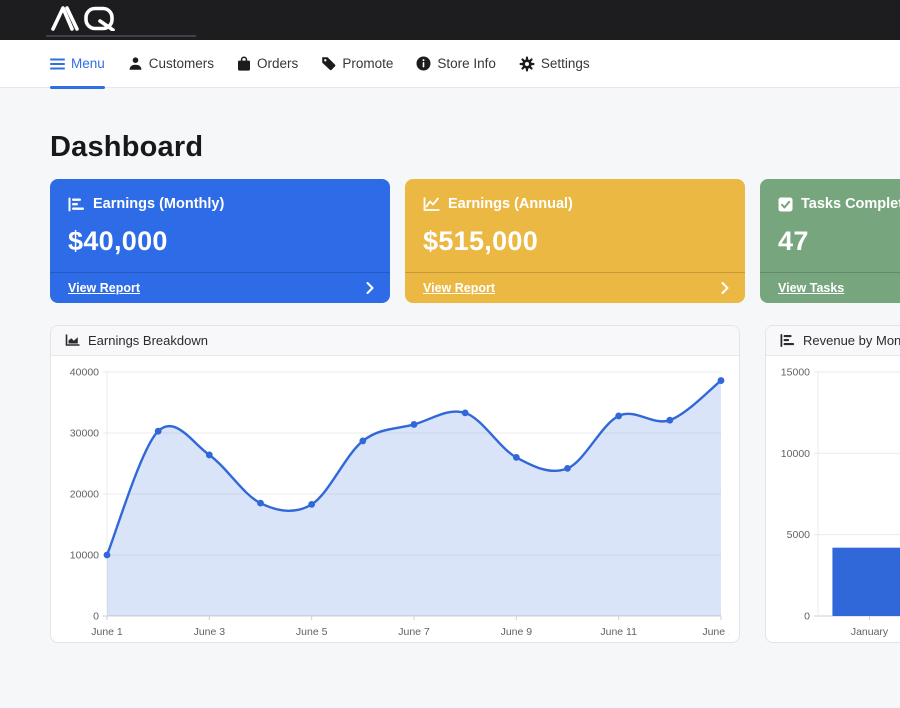 Image resolution: width=900 pixels, height=708 pixels. What do you see at coordinates (799, 535) in the screenshot?
I see `svg-text: 5000` at bounding box center [799, 535].